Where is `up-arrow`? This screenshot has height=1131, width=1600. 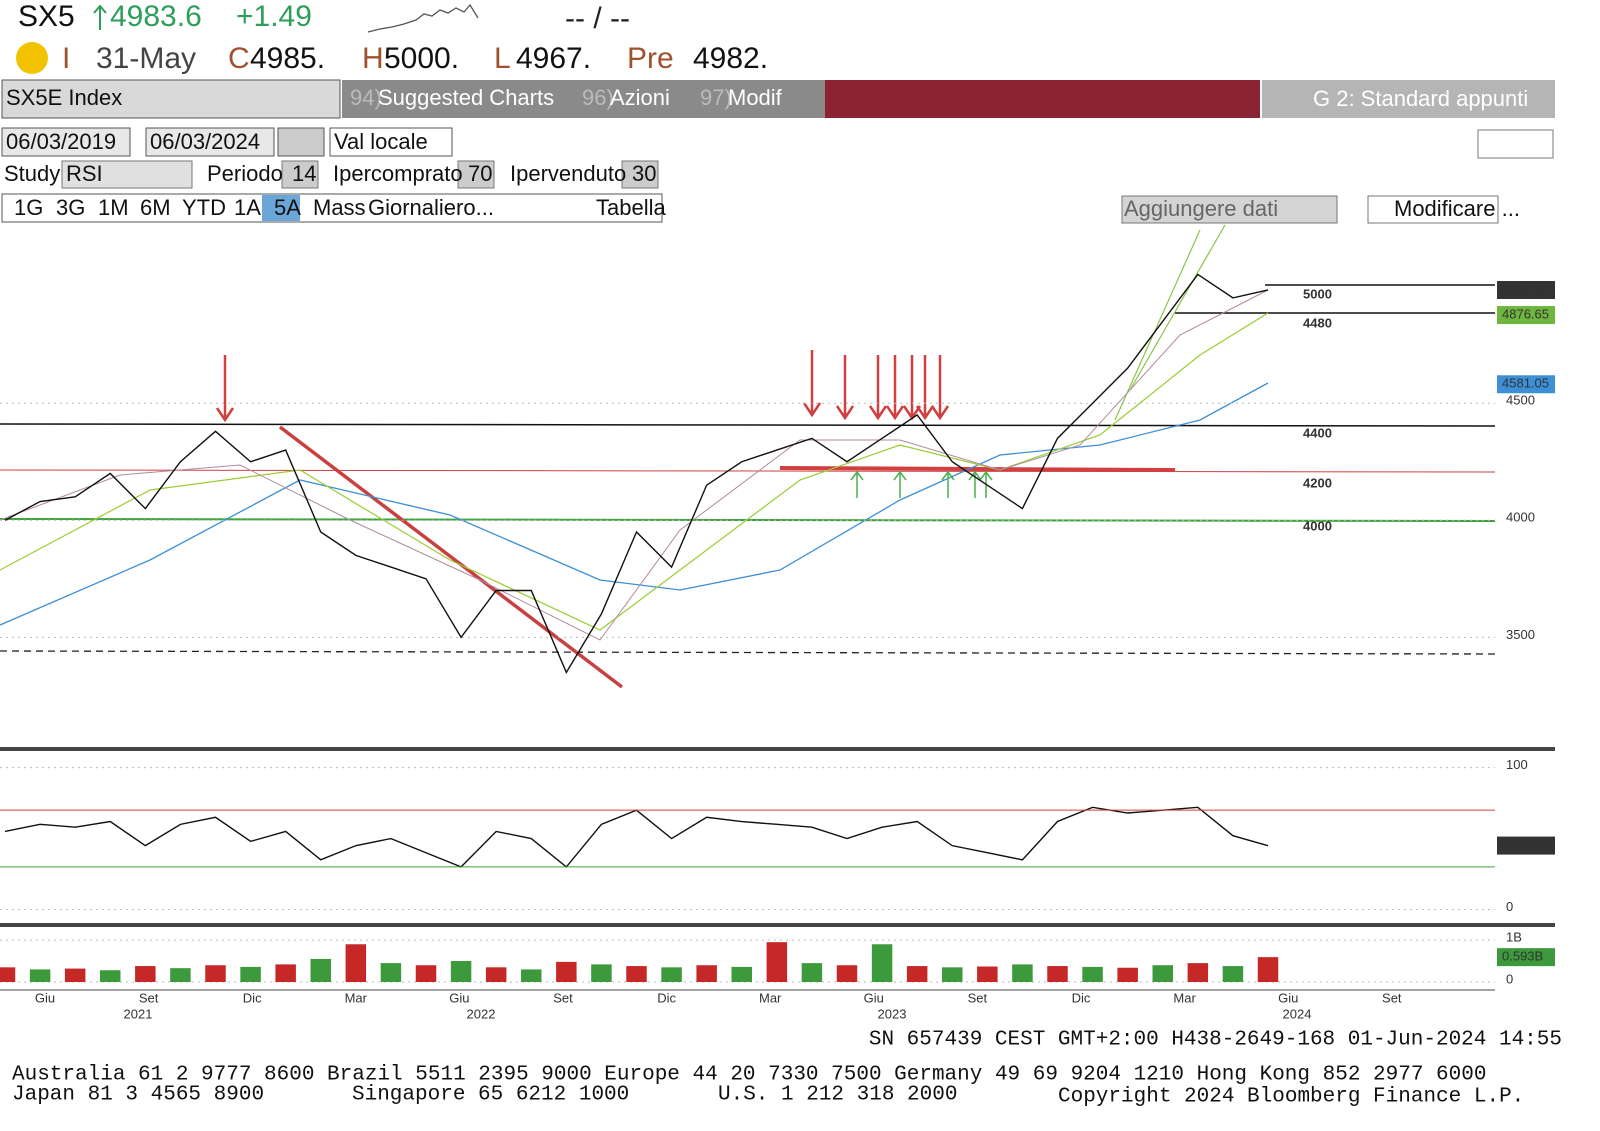 up-arrow is located at coordinates (100, 17).